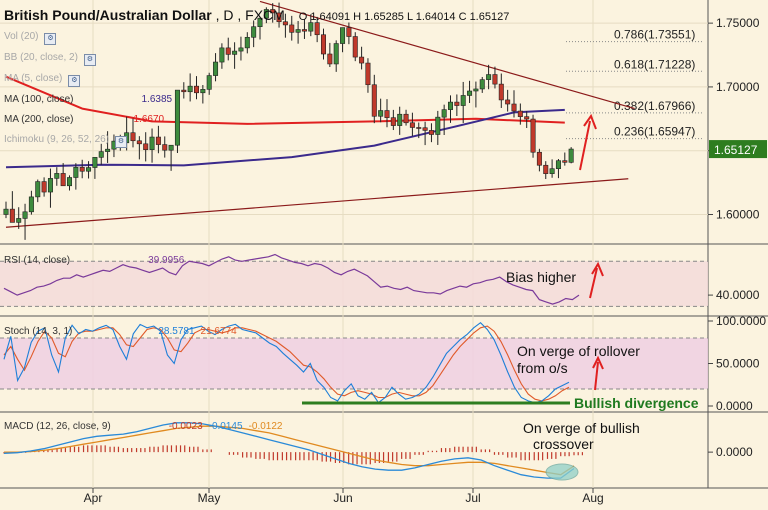  I want to click on legend-ma100: MA (100, close) 1.6385, so click(88, 99).